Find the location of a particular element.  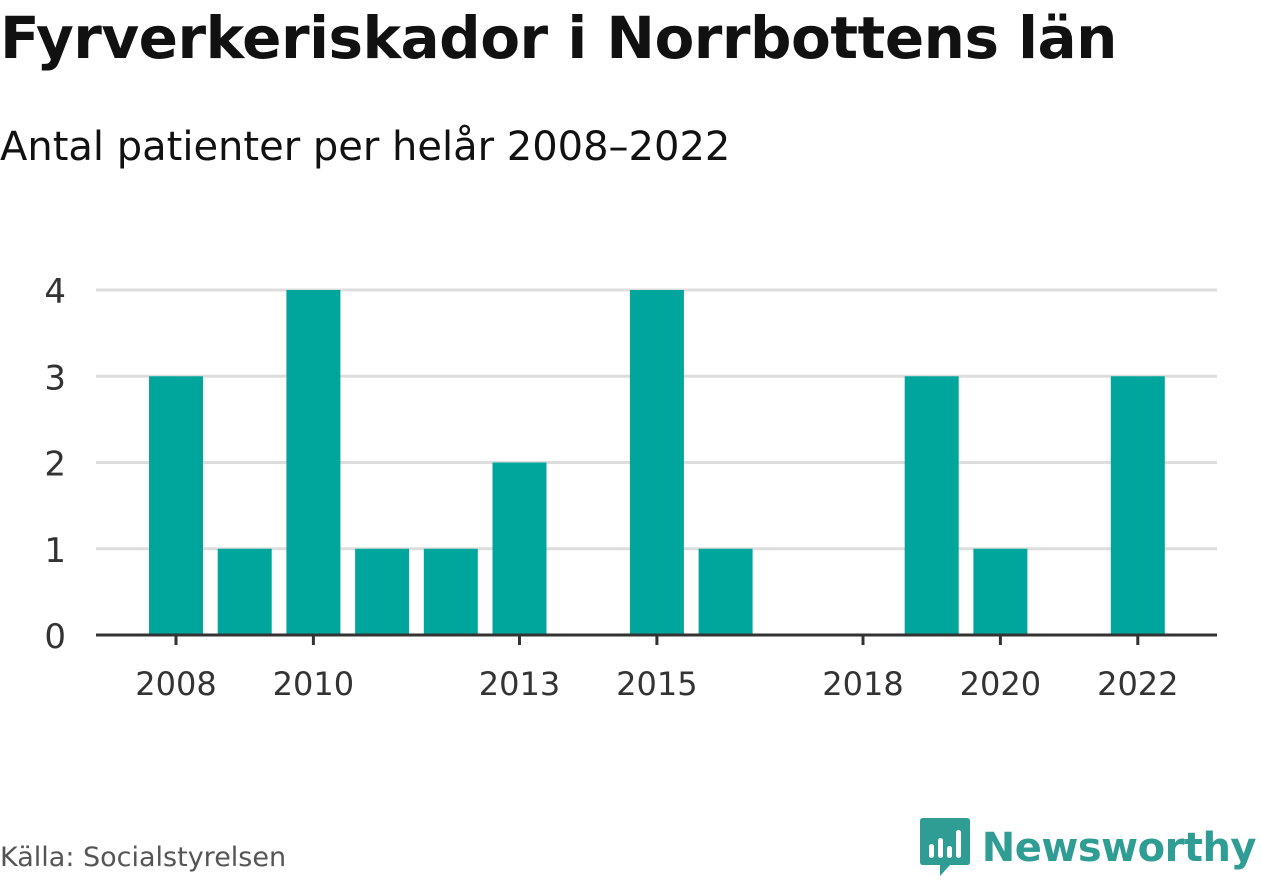

y-tick-label: 0 is located at coordinates (55, 637).